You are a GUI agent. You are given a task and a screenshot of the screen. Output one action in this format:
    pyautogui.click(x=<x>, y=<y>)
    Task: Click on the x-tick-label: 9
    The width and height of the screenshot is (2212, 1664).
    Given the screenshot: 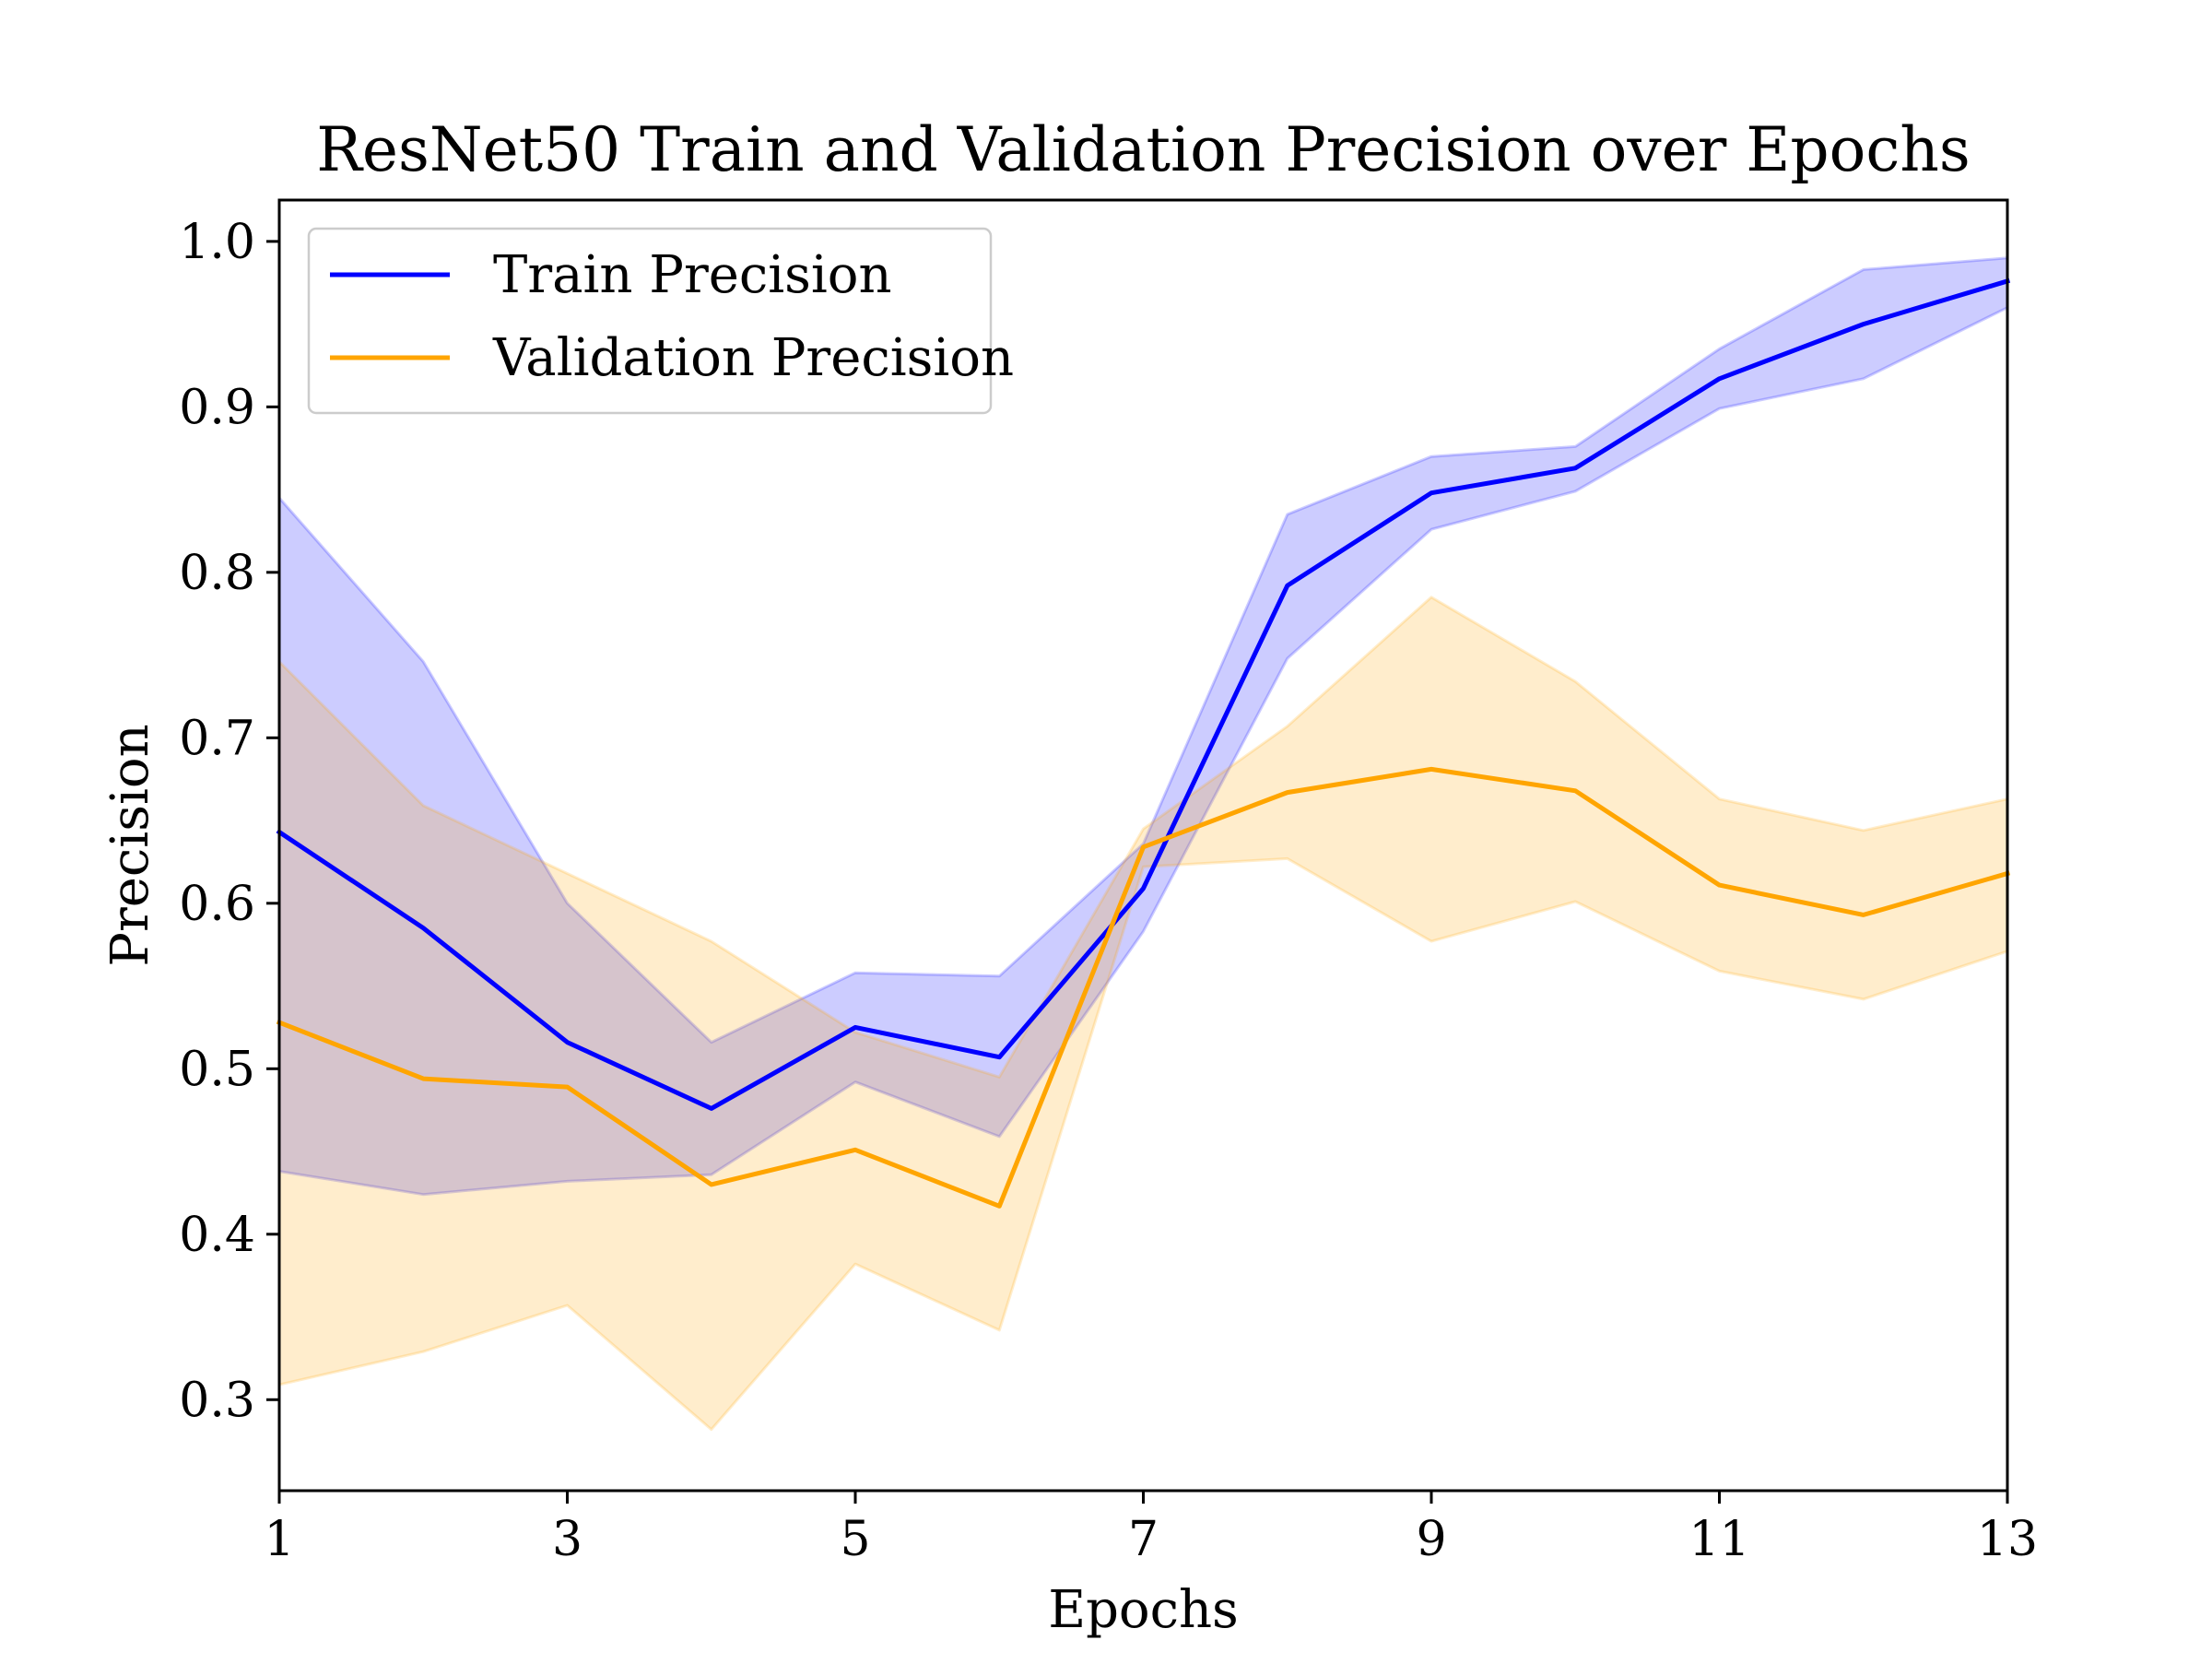 What is the action you would take?
    pyautogui.click(x=1431, y=1539)
    